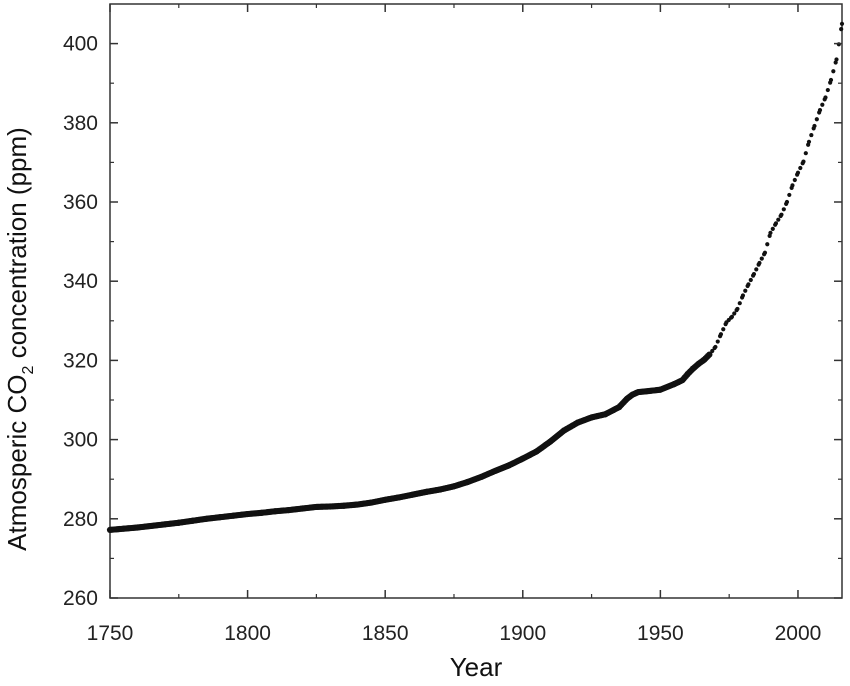  I want to click on y-tick-label: 340, so click(80, 281).